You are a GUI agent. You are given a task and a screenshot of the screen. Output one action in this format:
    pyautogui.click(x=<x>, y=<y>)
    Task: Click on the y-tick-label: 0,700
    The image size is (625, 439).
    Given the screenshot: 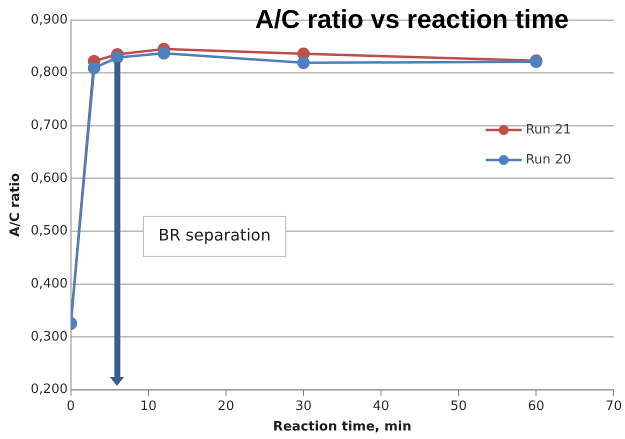 What is the action you would take?
    pyautogui.click(x=49, y=126)
    